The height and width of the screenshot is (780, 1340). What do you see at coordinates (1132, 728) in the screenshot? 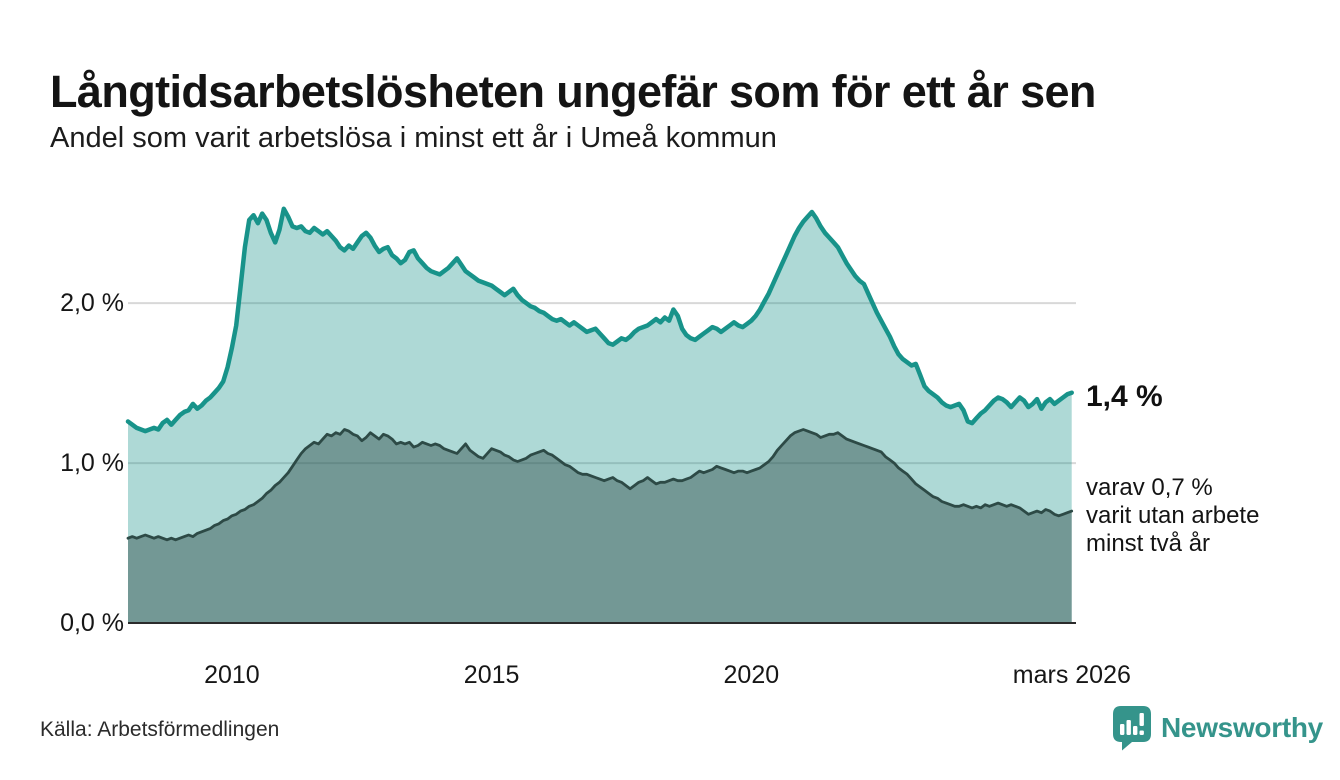
I see `newsworthy-icon` at bounding box center [1132, 728].